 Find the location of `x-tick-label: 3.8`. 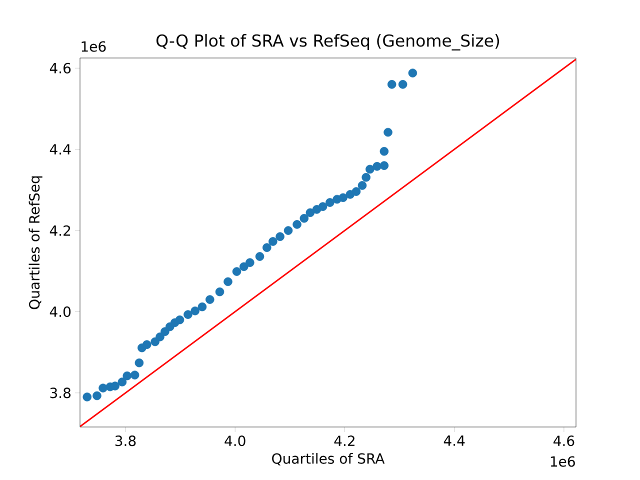

x-tick-label: 3.8 is located at coordinates (125, 441).